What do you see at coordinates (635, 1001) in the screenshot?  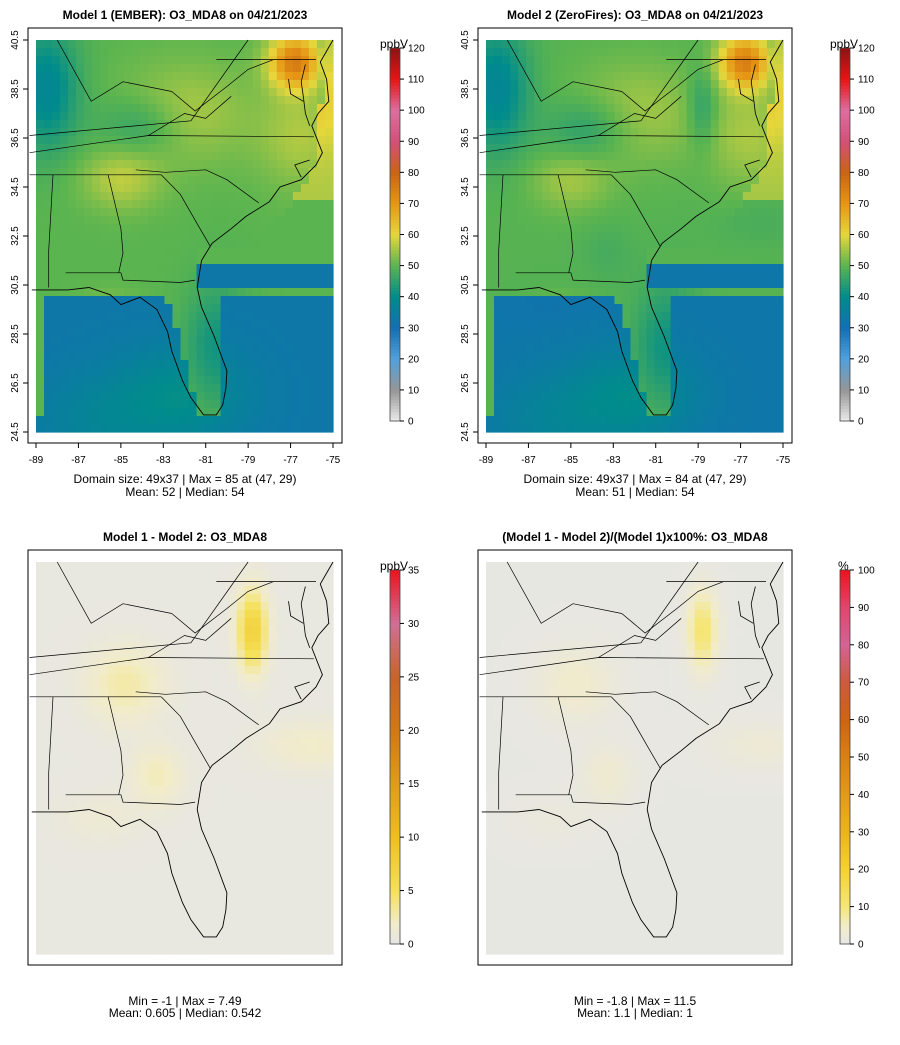 I see `panel-4-stats-line1: Min = -1.8 | Max = 11.5` at bounding box center [635, 1001].